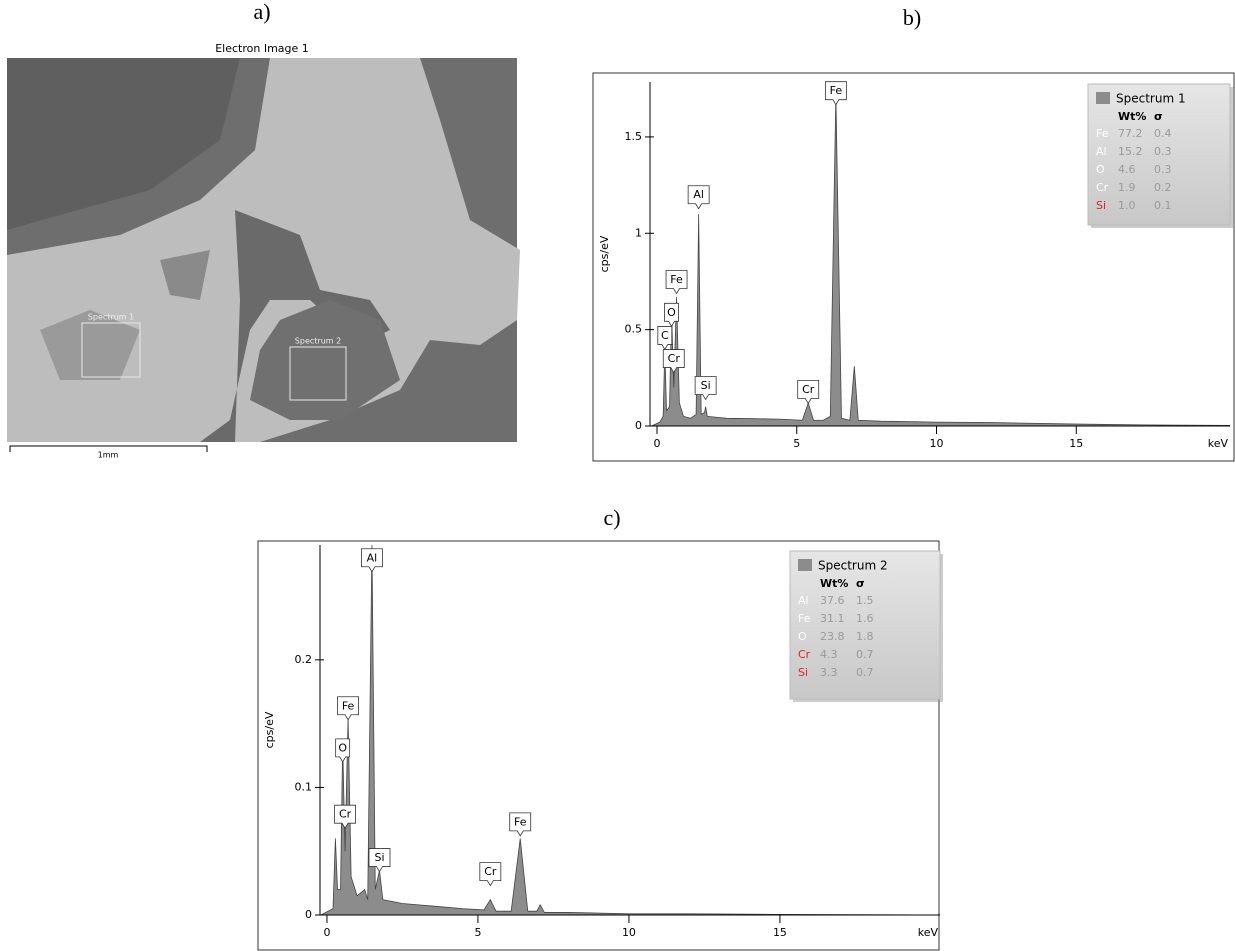 Image resolution: width=1235 pixels, height=951 pixels. What do you see at coordinates (832, 636) in the screenshot?
I see `legend-wt: 23.8` at bounding box center [832, 636].